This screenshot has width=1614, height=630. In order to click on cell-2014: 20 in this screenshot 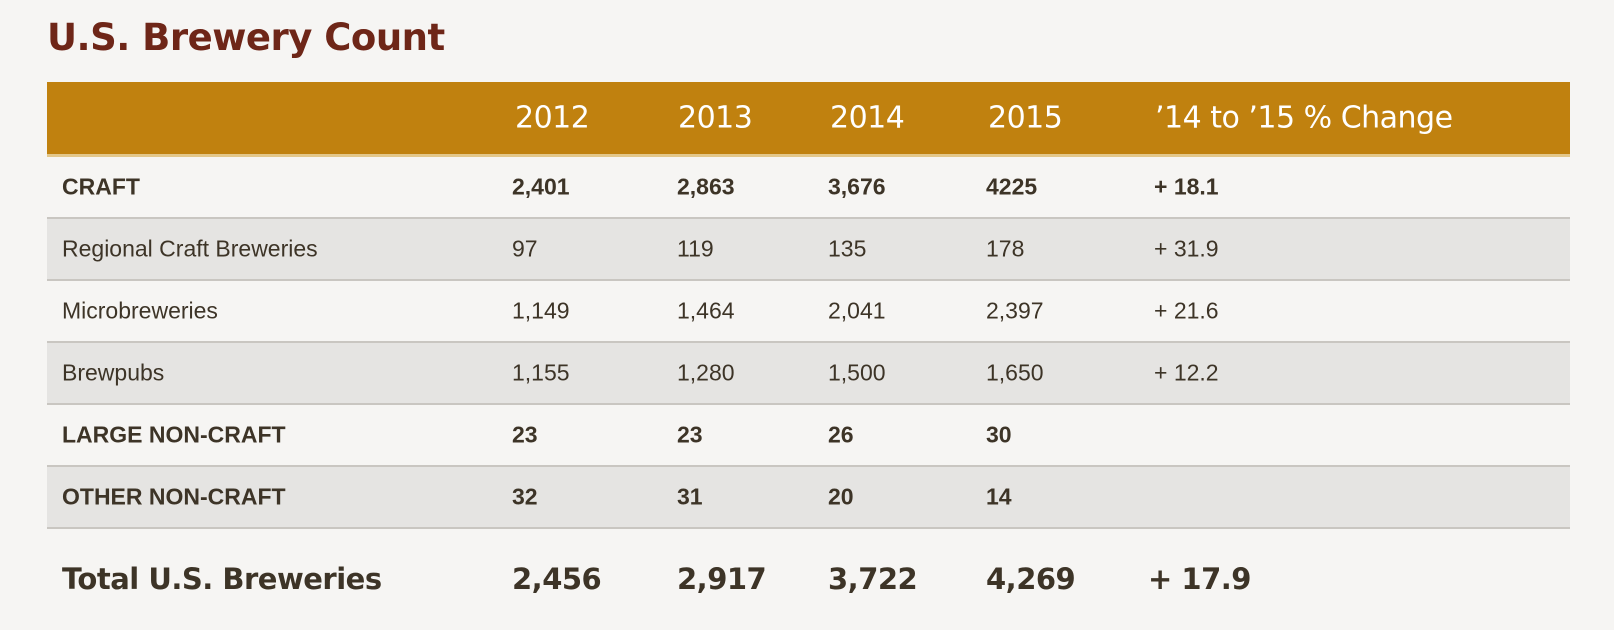, I will do `click(841, 496)`.